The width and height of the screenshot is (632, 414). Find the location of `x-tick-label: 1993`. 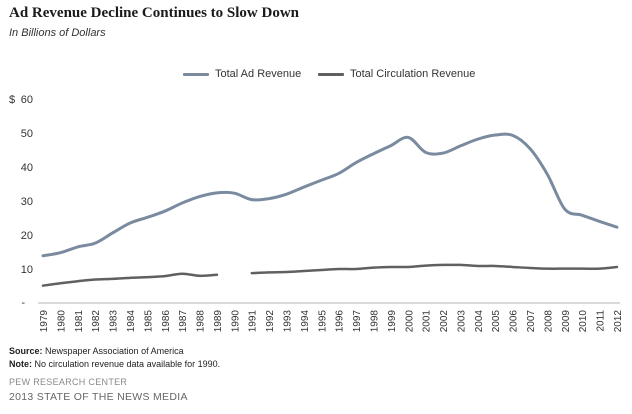

x-tick-label: 1993 is located at coordinates (288, 321).